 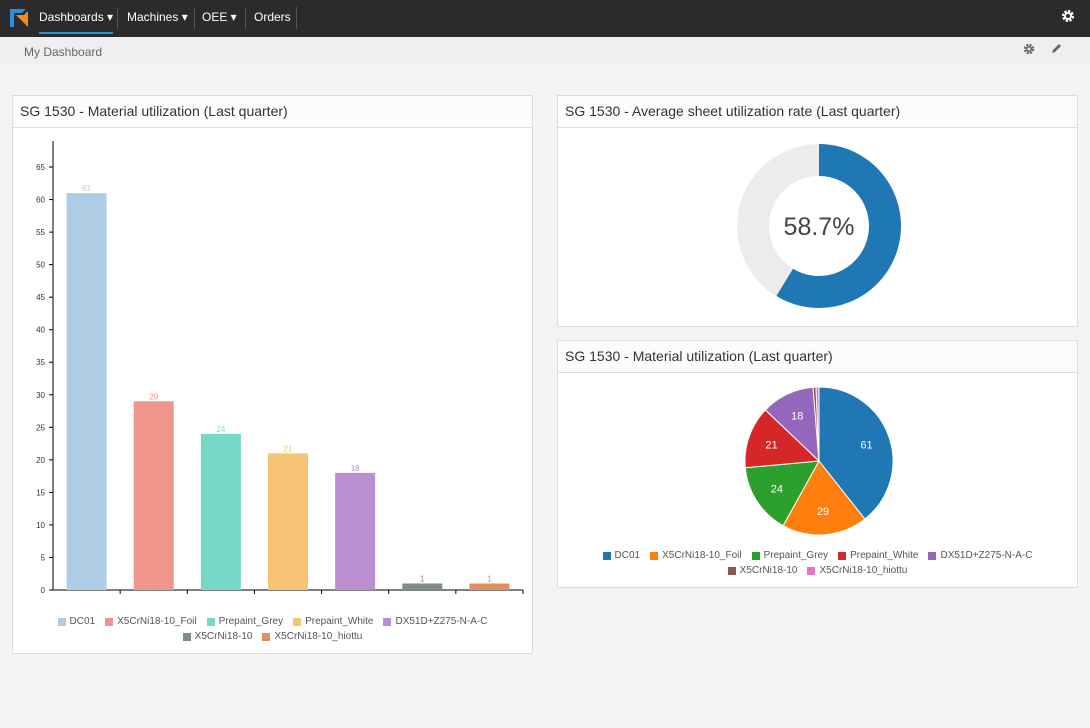 What do you see at coordinates (76, 18) in the screenshot?
I see `nav-item: Dashboards ▾` at bounding box center [76, 18].